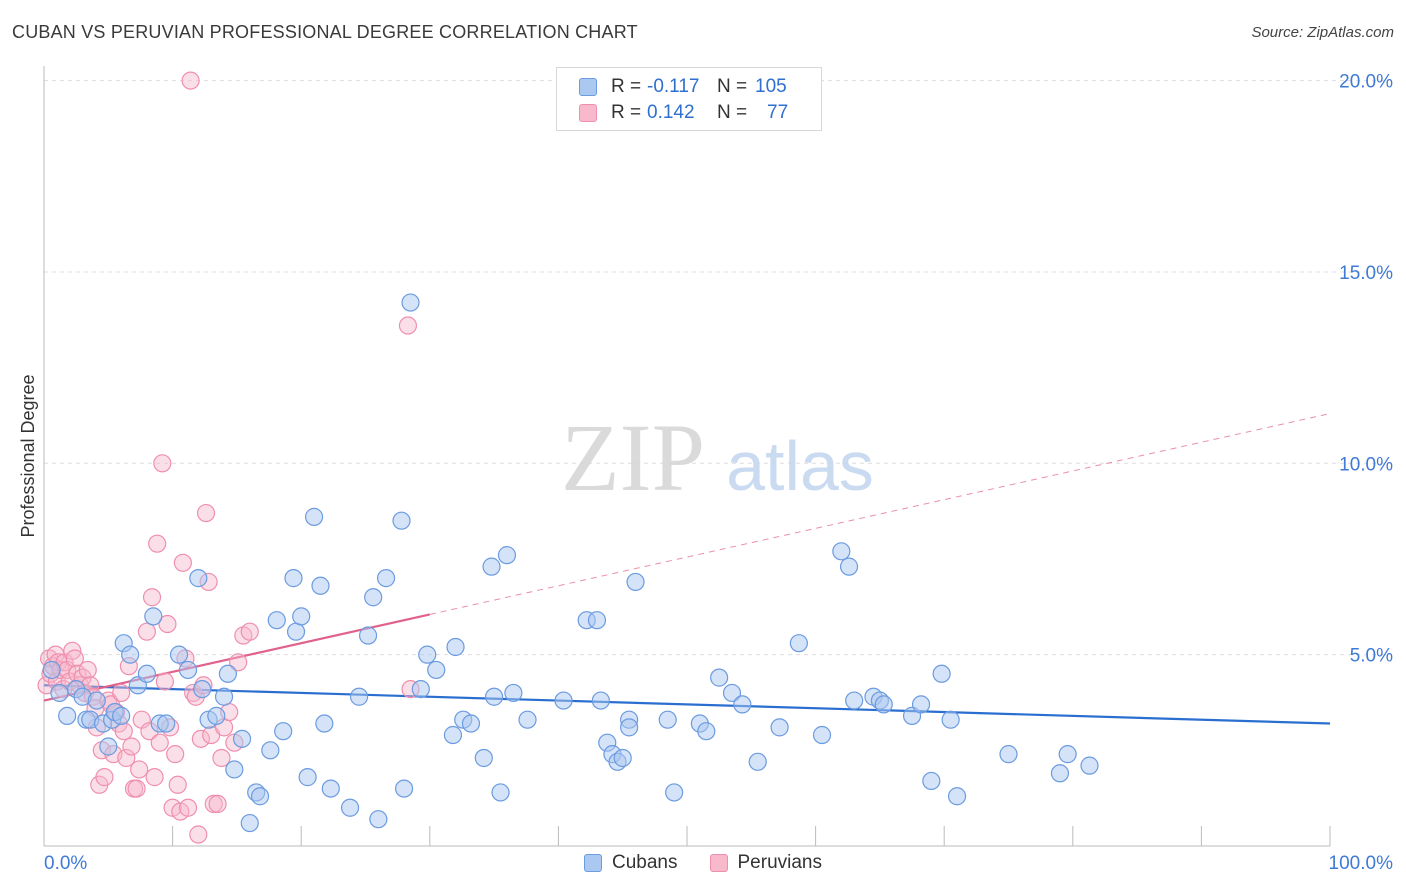 The image size is (1406, 892). Describe the element at coordinates (633, 457) in the screenshot. I see `watermark-zip: ZIP` at that location.